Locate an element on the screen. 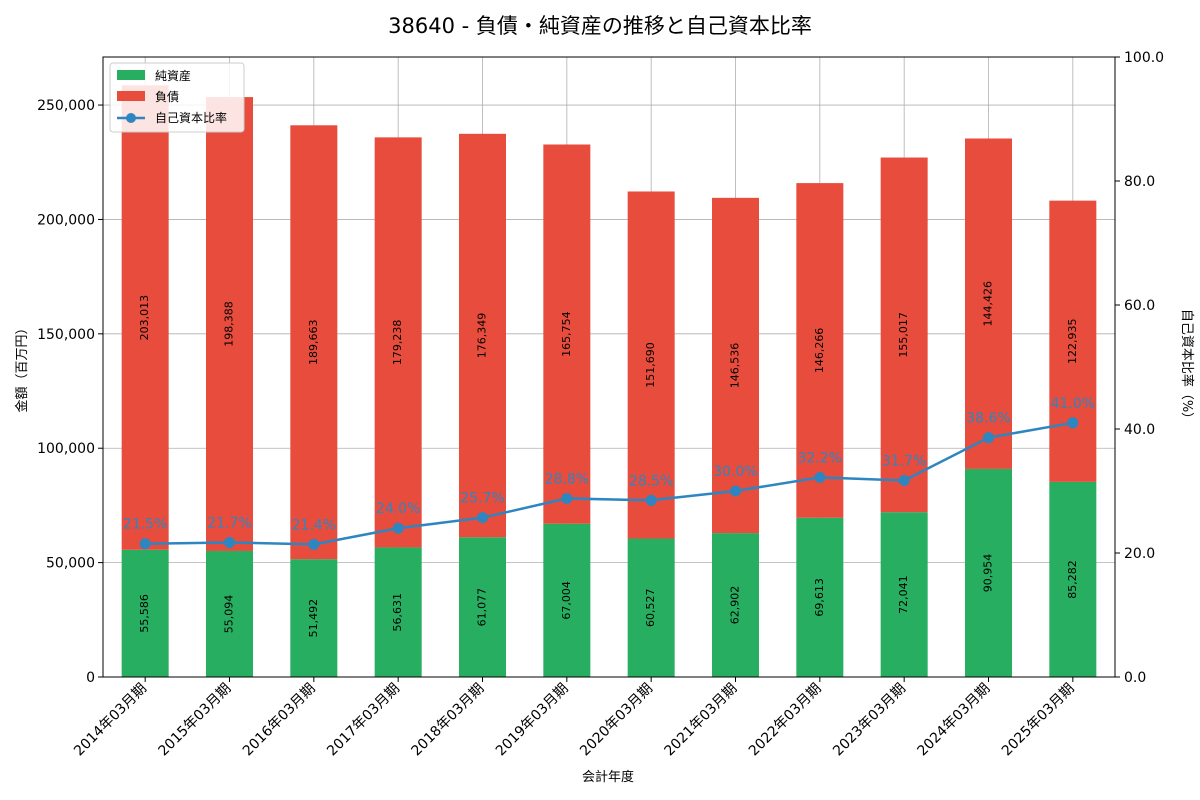 The image size is (1200, 800). ratio-line-path is located at coordinates (609, 483).